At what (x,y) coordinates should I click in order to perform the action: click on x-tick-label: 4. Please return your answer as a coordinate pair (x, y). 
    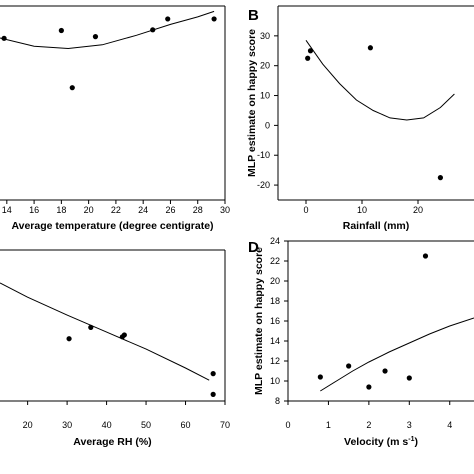
    Looking at the image, I should click on (449, 425).